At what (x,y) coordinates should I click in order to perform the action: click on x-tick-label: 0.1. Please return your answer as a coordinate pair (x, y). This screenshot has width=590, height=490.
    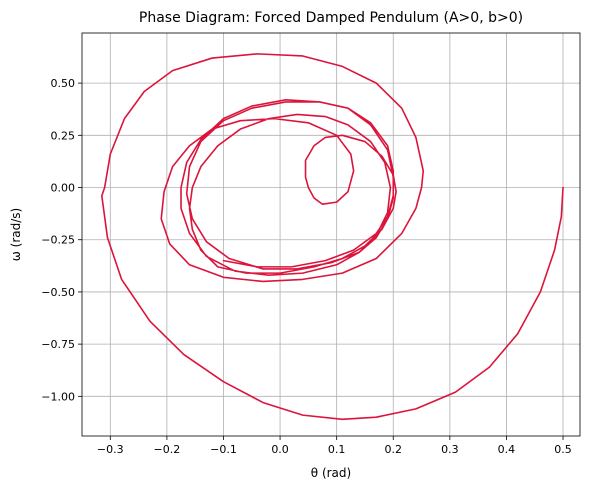
    Looking at the image, I should click on (337, 449).